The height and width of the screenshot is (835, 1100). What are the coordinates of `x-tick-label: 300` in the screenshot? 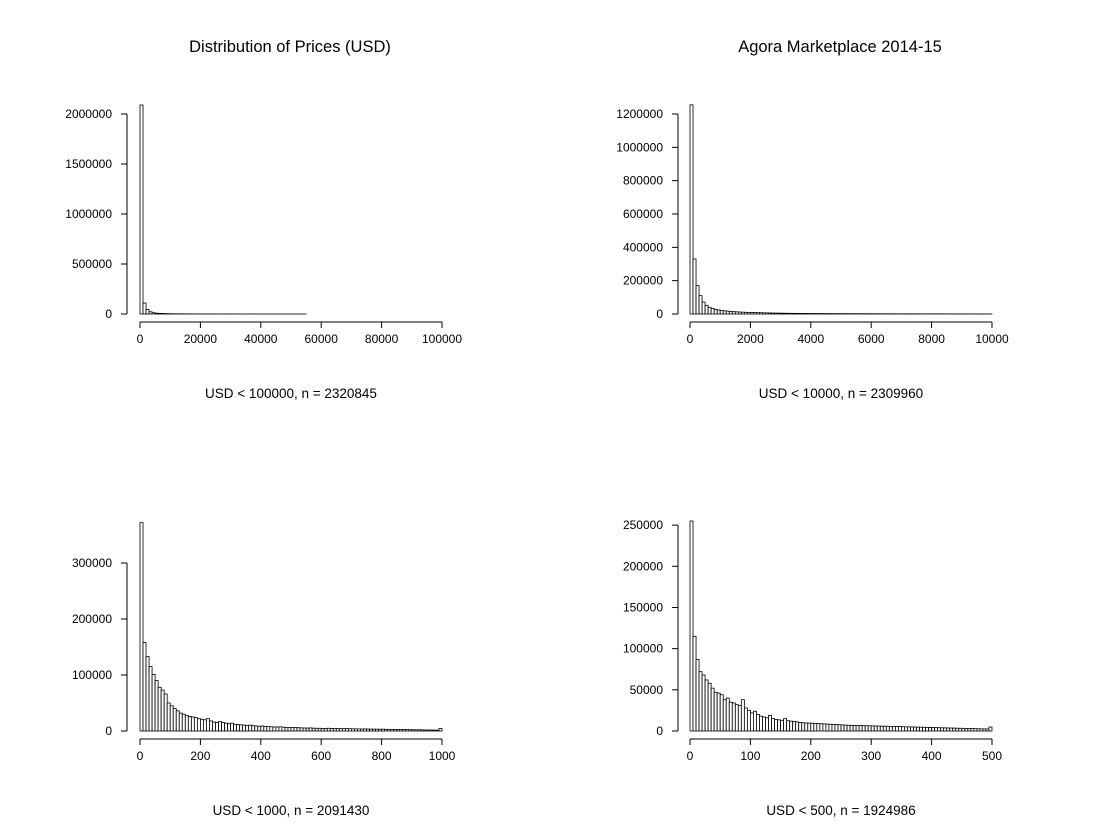 It's located at (871, 756).